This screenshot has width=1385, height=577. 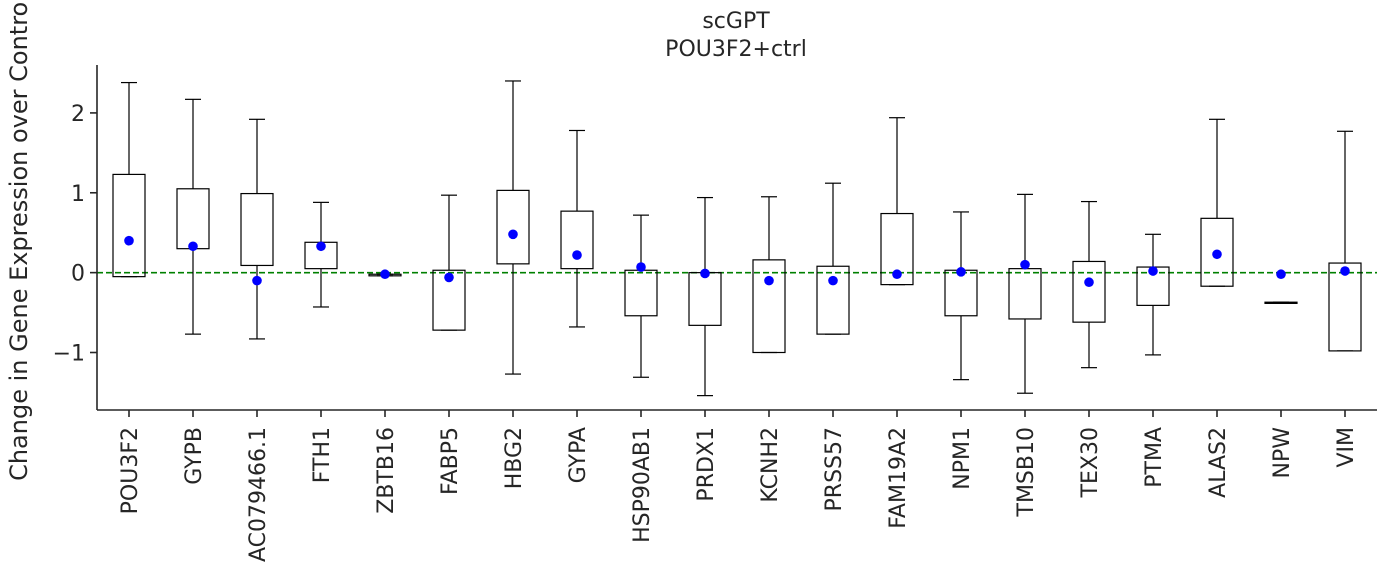 I want to click on x-tick-label: KCNH2, so click(x=770, y=465).